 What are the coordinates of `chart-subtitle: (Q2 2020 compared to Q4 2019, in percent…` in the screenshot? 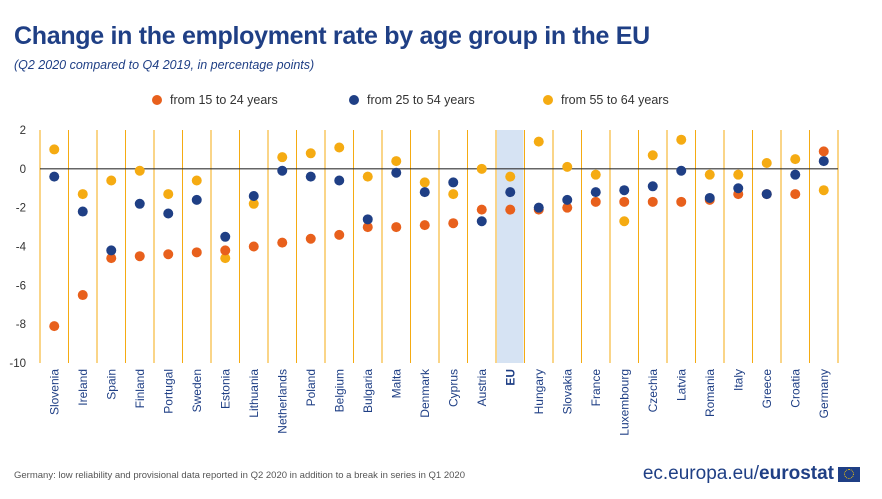 It's located at (164, 65).